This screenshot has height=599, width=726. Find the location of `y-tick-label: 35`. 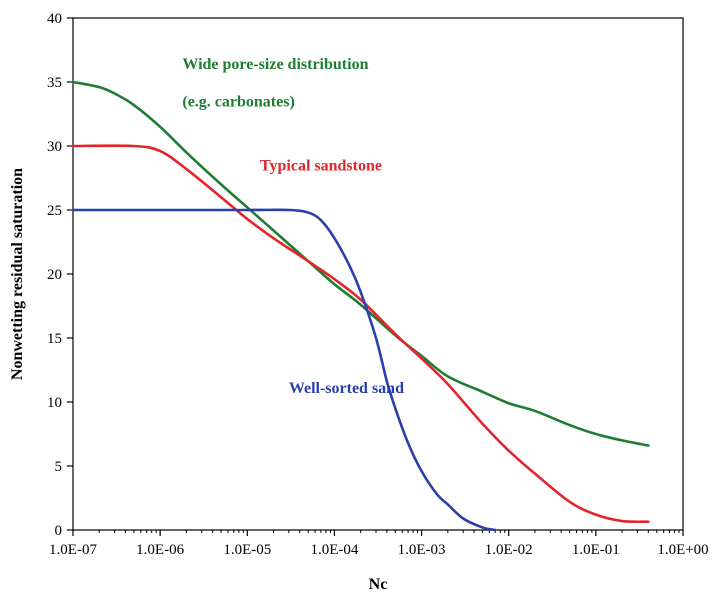

y-tick-label: 35 is located at coordinates (54, 83).